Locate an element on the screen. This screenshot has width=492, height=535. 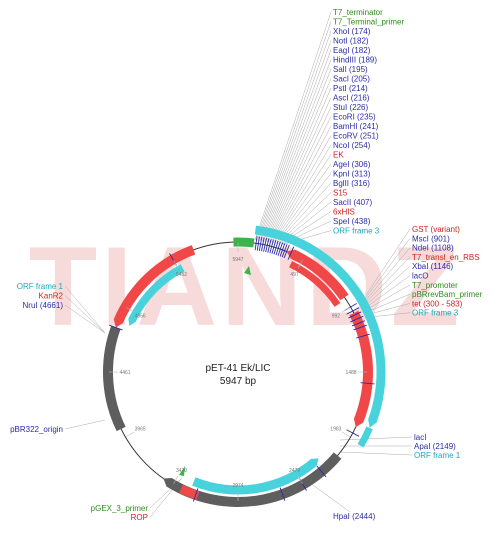
label-top: T7_terminator is located at coordinates (358, 12).